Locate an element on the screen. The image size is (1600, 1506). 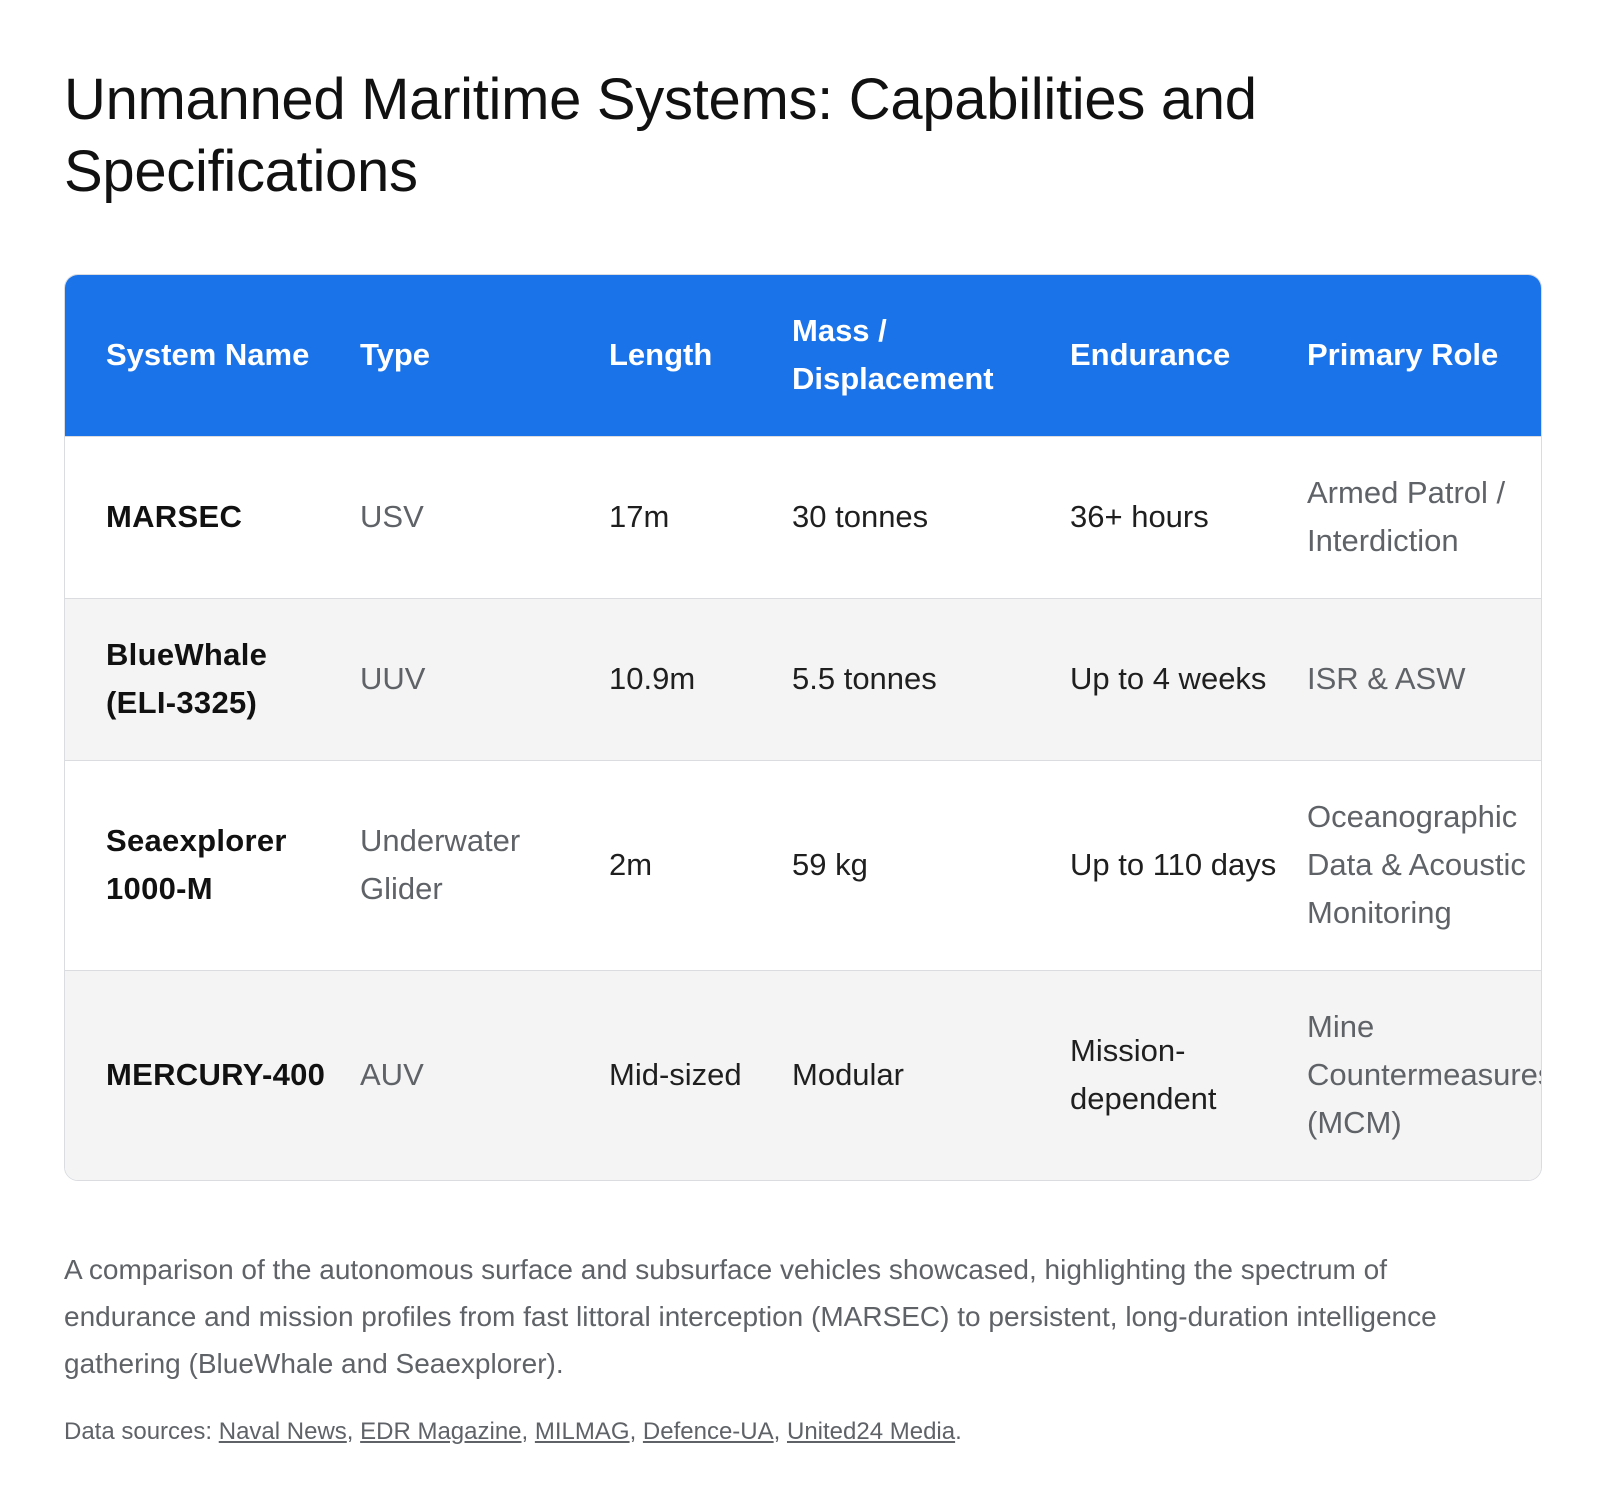
column-header: Length is located at coordinates (661, 355).